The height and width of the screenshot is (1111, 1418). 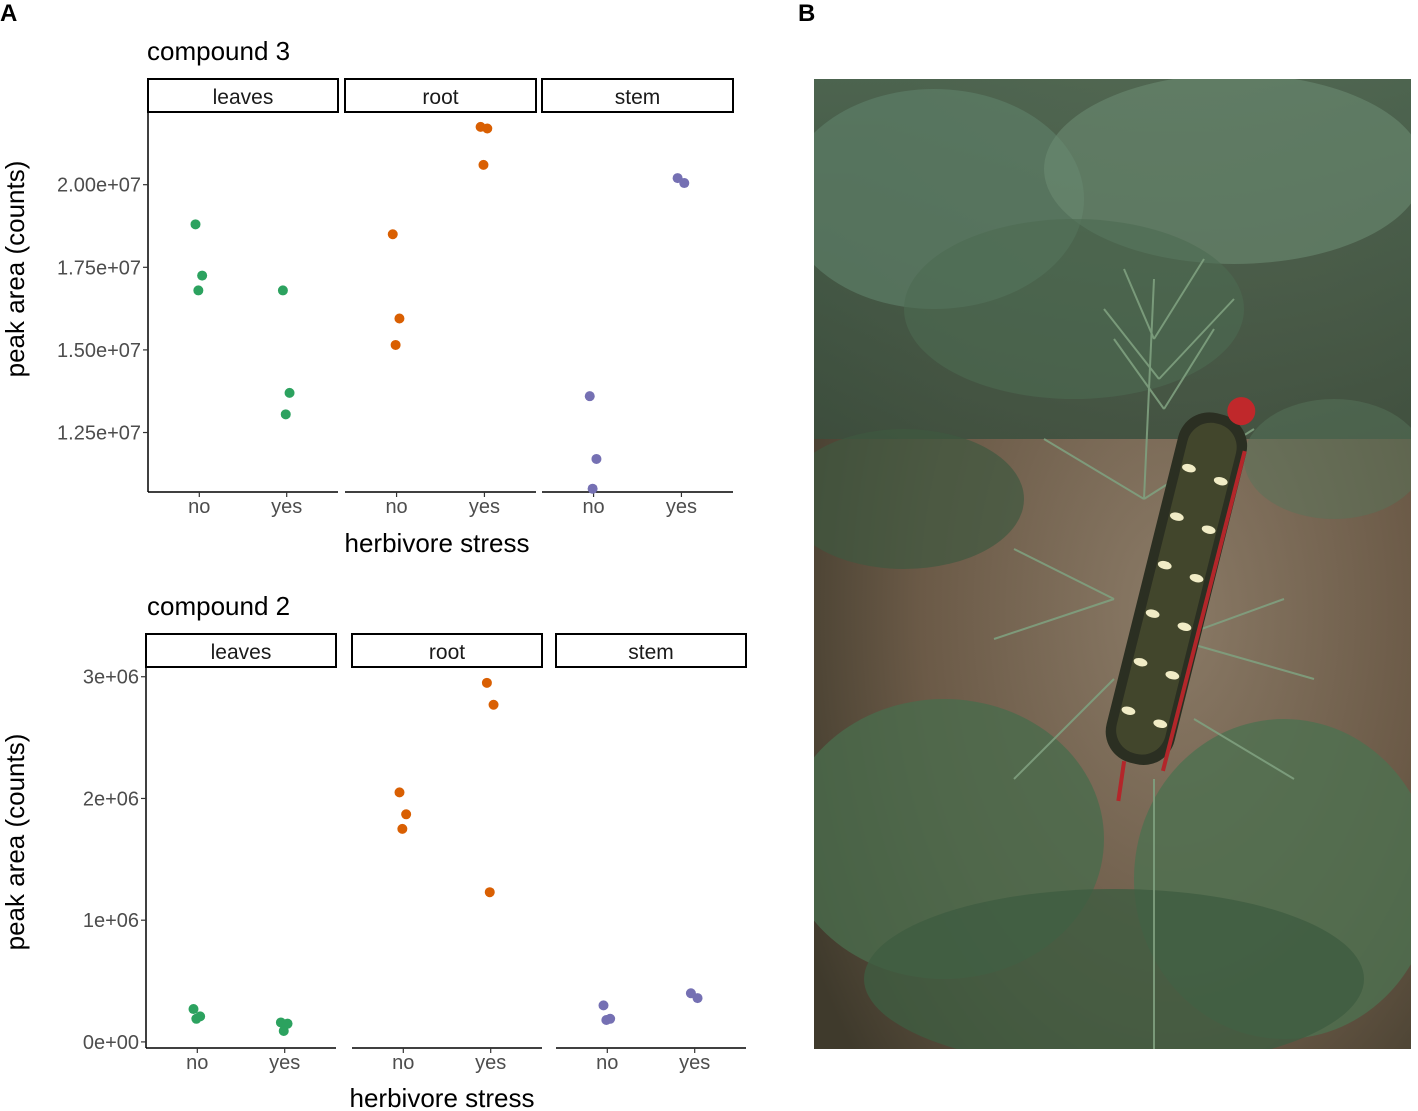 I want to click on chart-title-compound-3: compound 3, so click(x=219, y=51).